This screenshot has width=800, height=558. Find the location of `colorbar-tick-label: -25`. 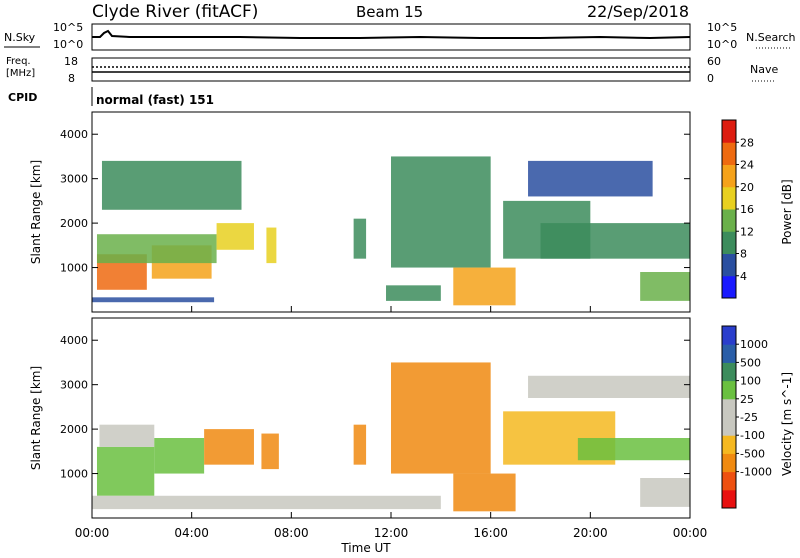

colorbar-tick-label: -25 is located at coordinates (749, 417).